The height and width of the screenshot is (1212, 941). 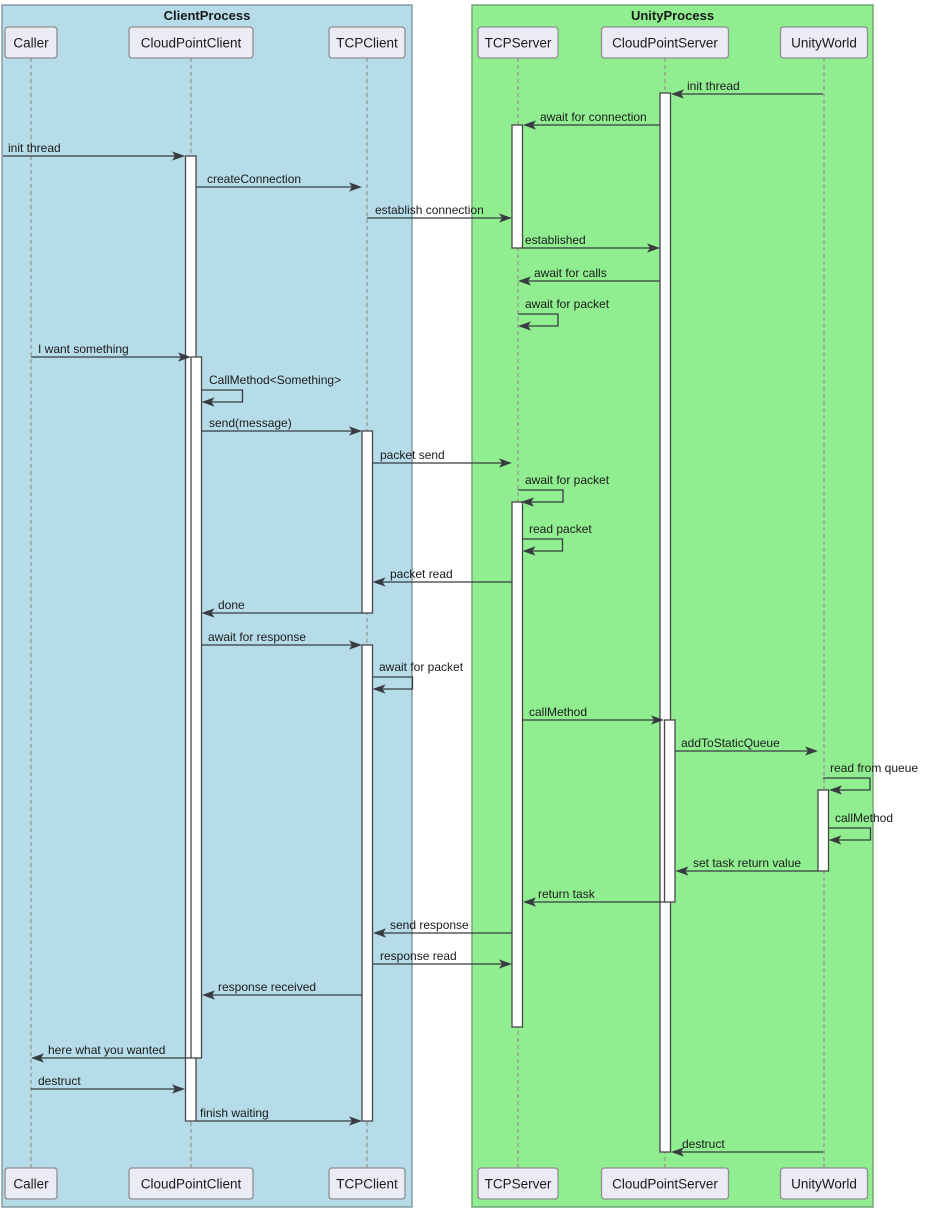 I want to click on message-1: await for connection, so click(x=591, y=120).